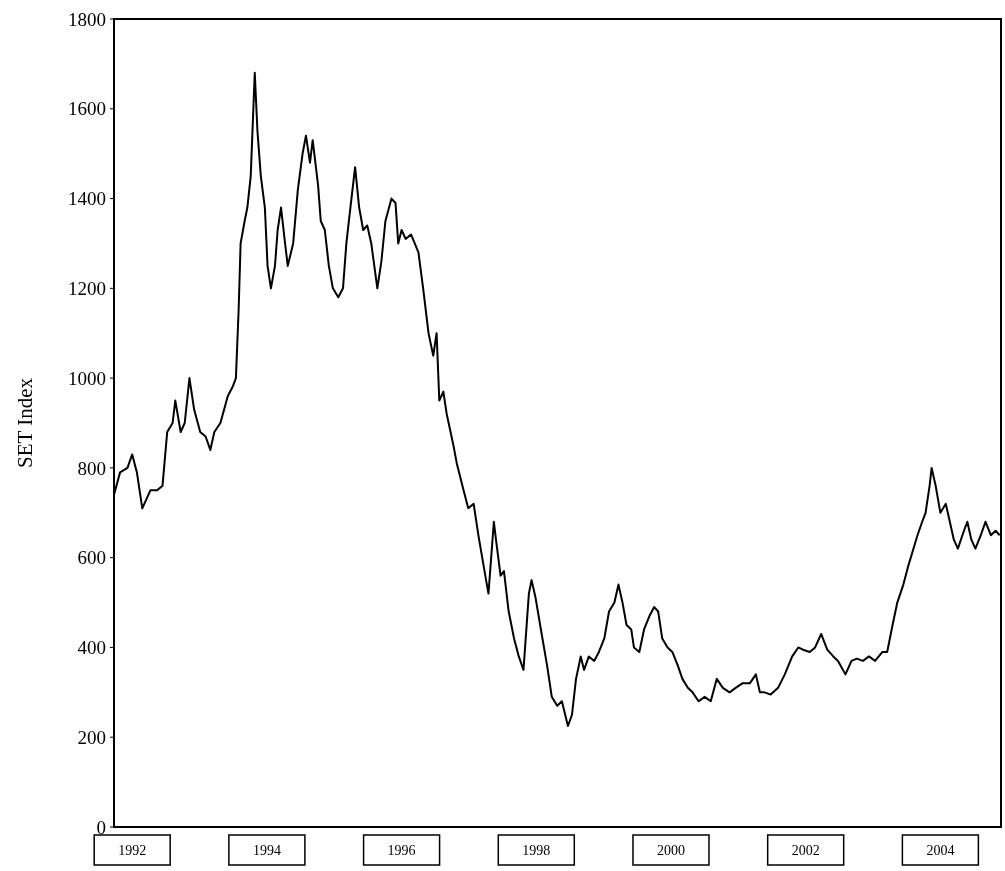  I want to click on y-axis-title: SET Index, so click(25, 423).